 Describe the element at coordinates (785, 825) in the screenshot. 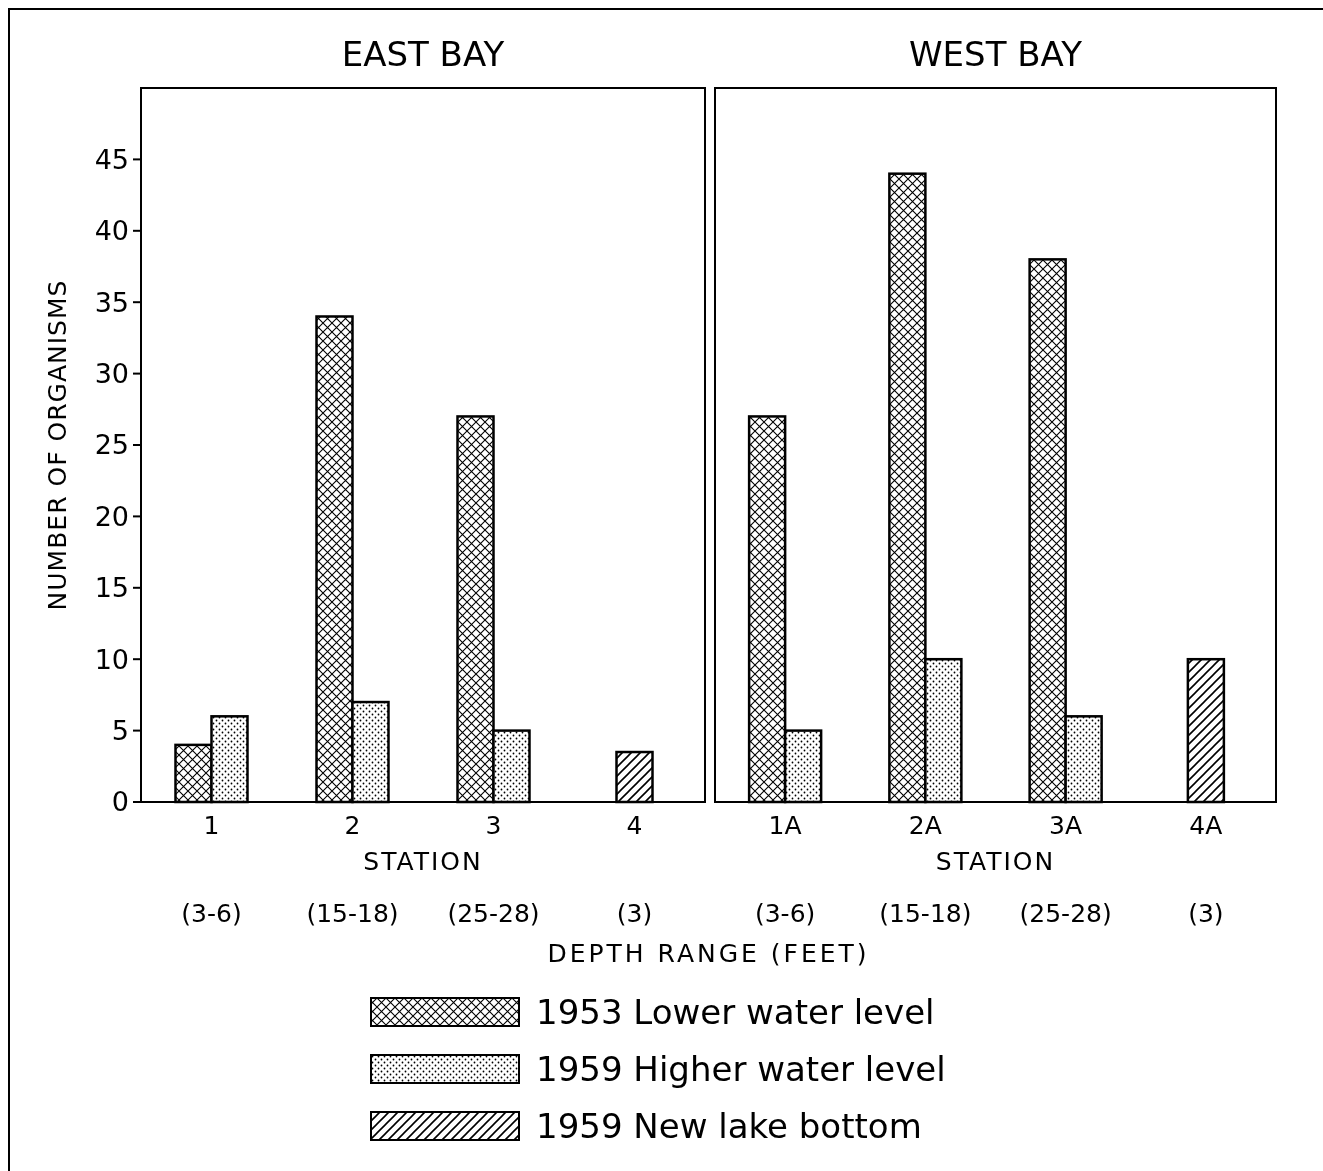

I see `x-tick-label: 1A` at that location.